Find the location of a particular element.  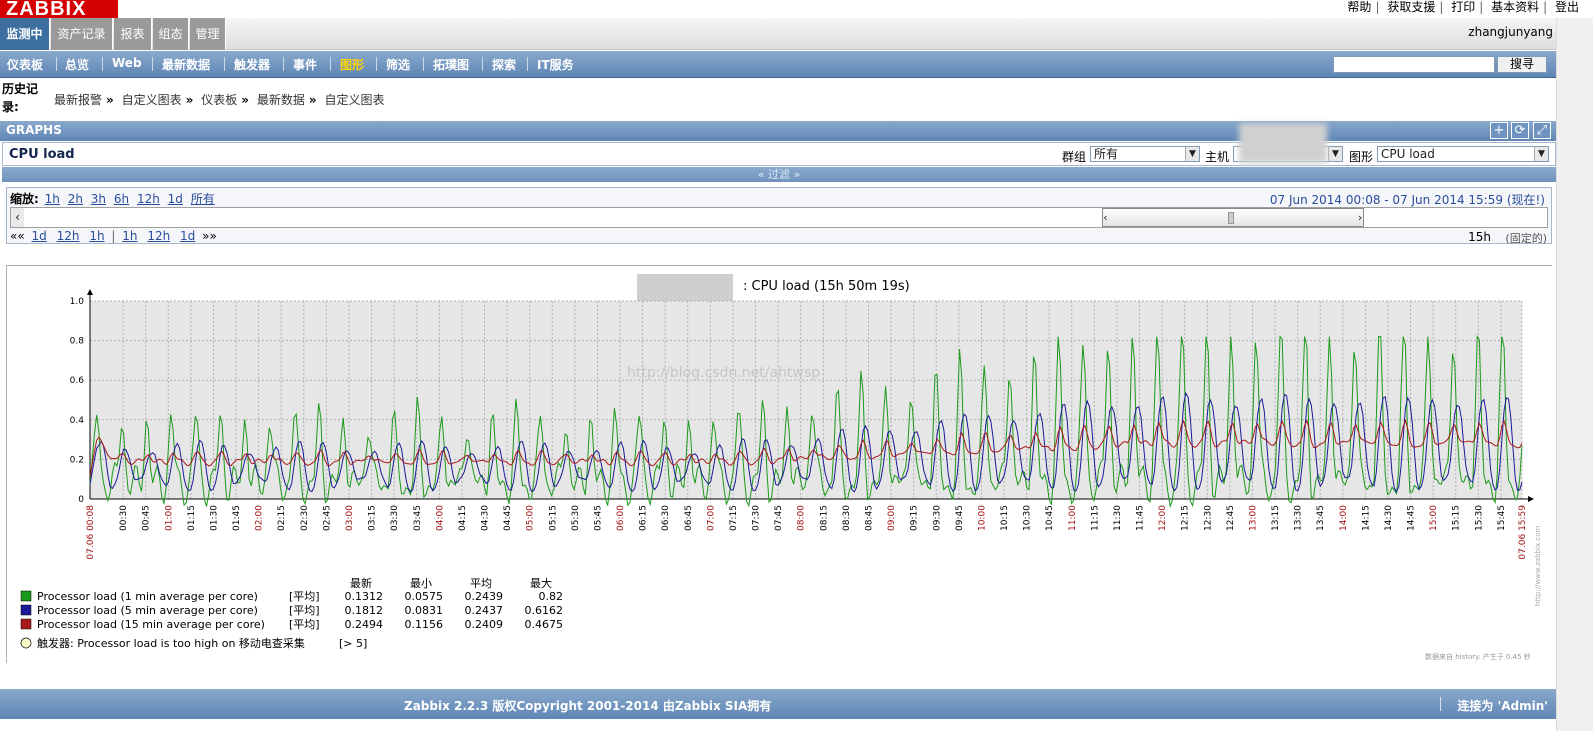

graphs-header: GRAPHS is located at coordinates (778, 131).